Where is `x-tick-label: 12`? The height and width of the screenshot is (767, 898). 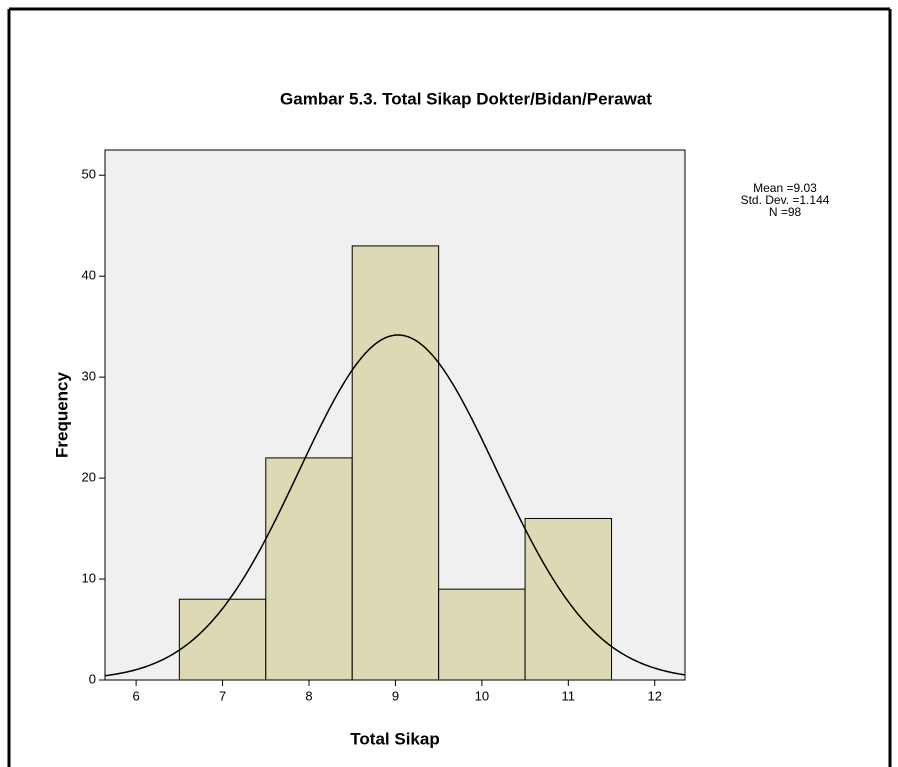
x-tick-label: 12 is located at coordinates (655, 695).